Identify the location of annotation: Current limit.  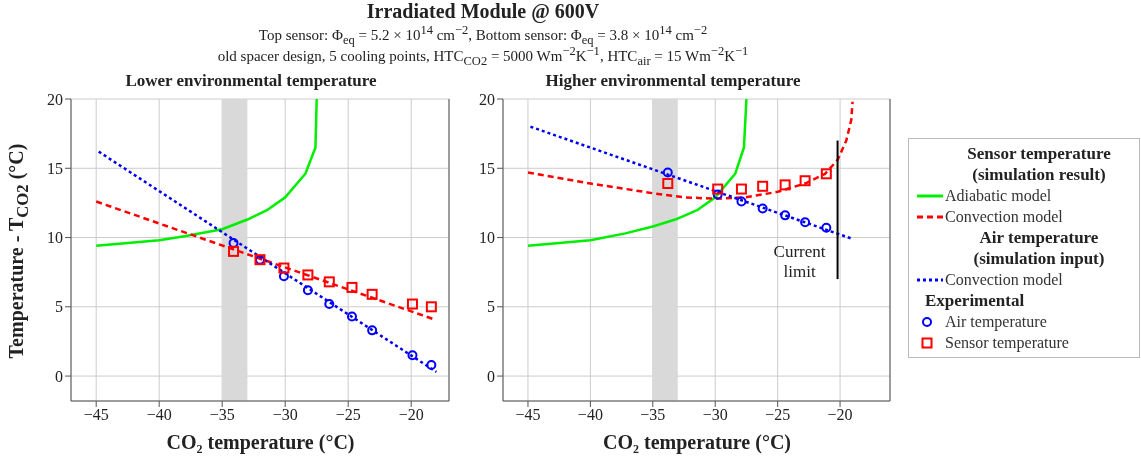
(799, 262).